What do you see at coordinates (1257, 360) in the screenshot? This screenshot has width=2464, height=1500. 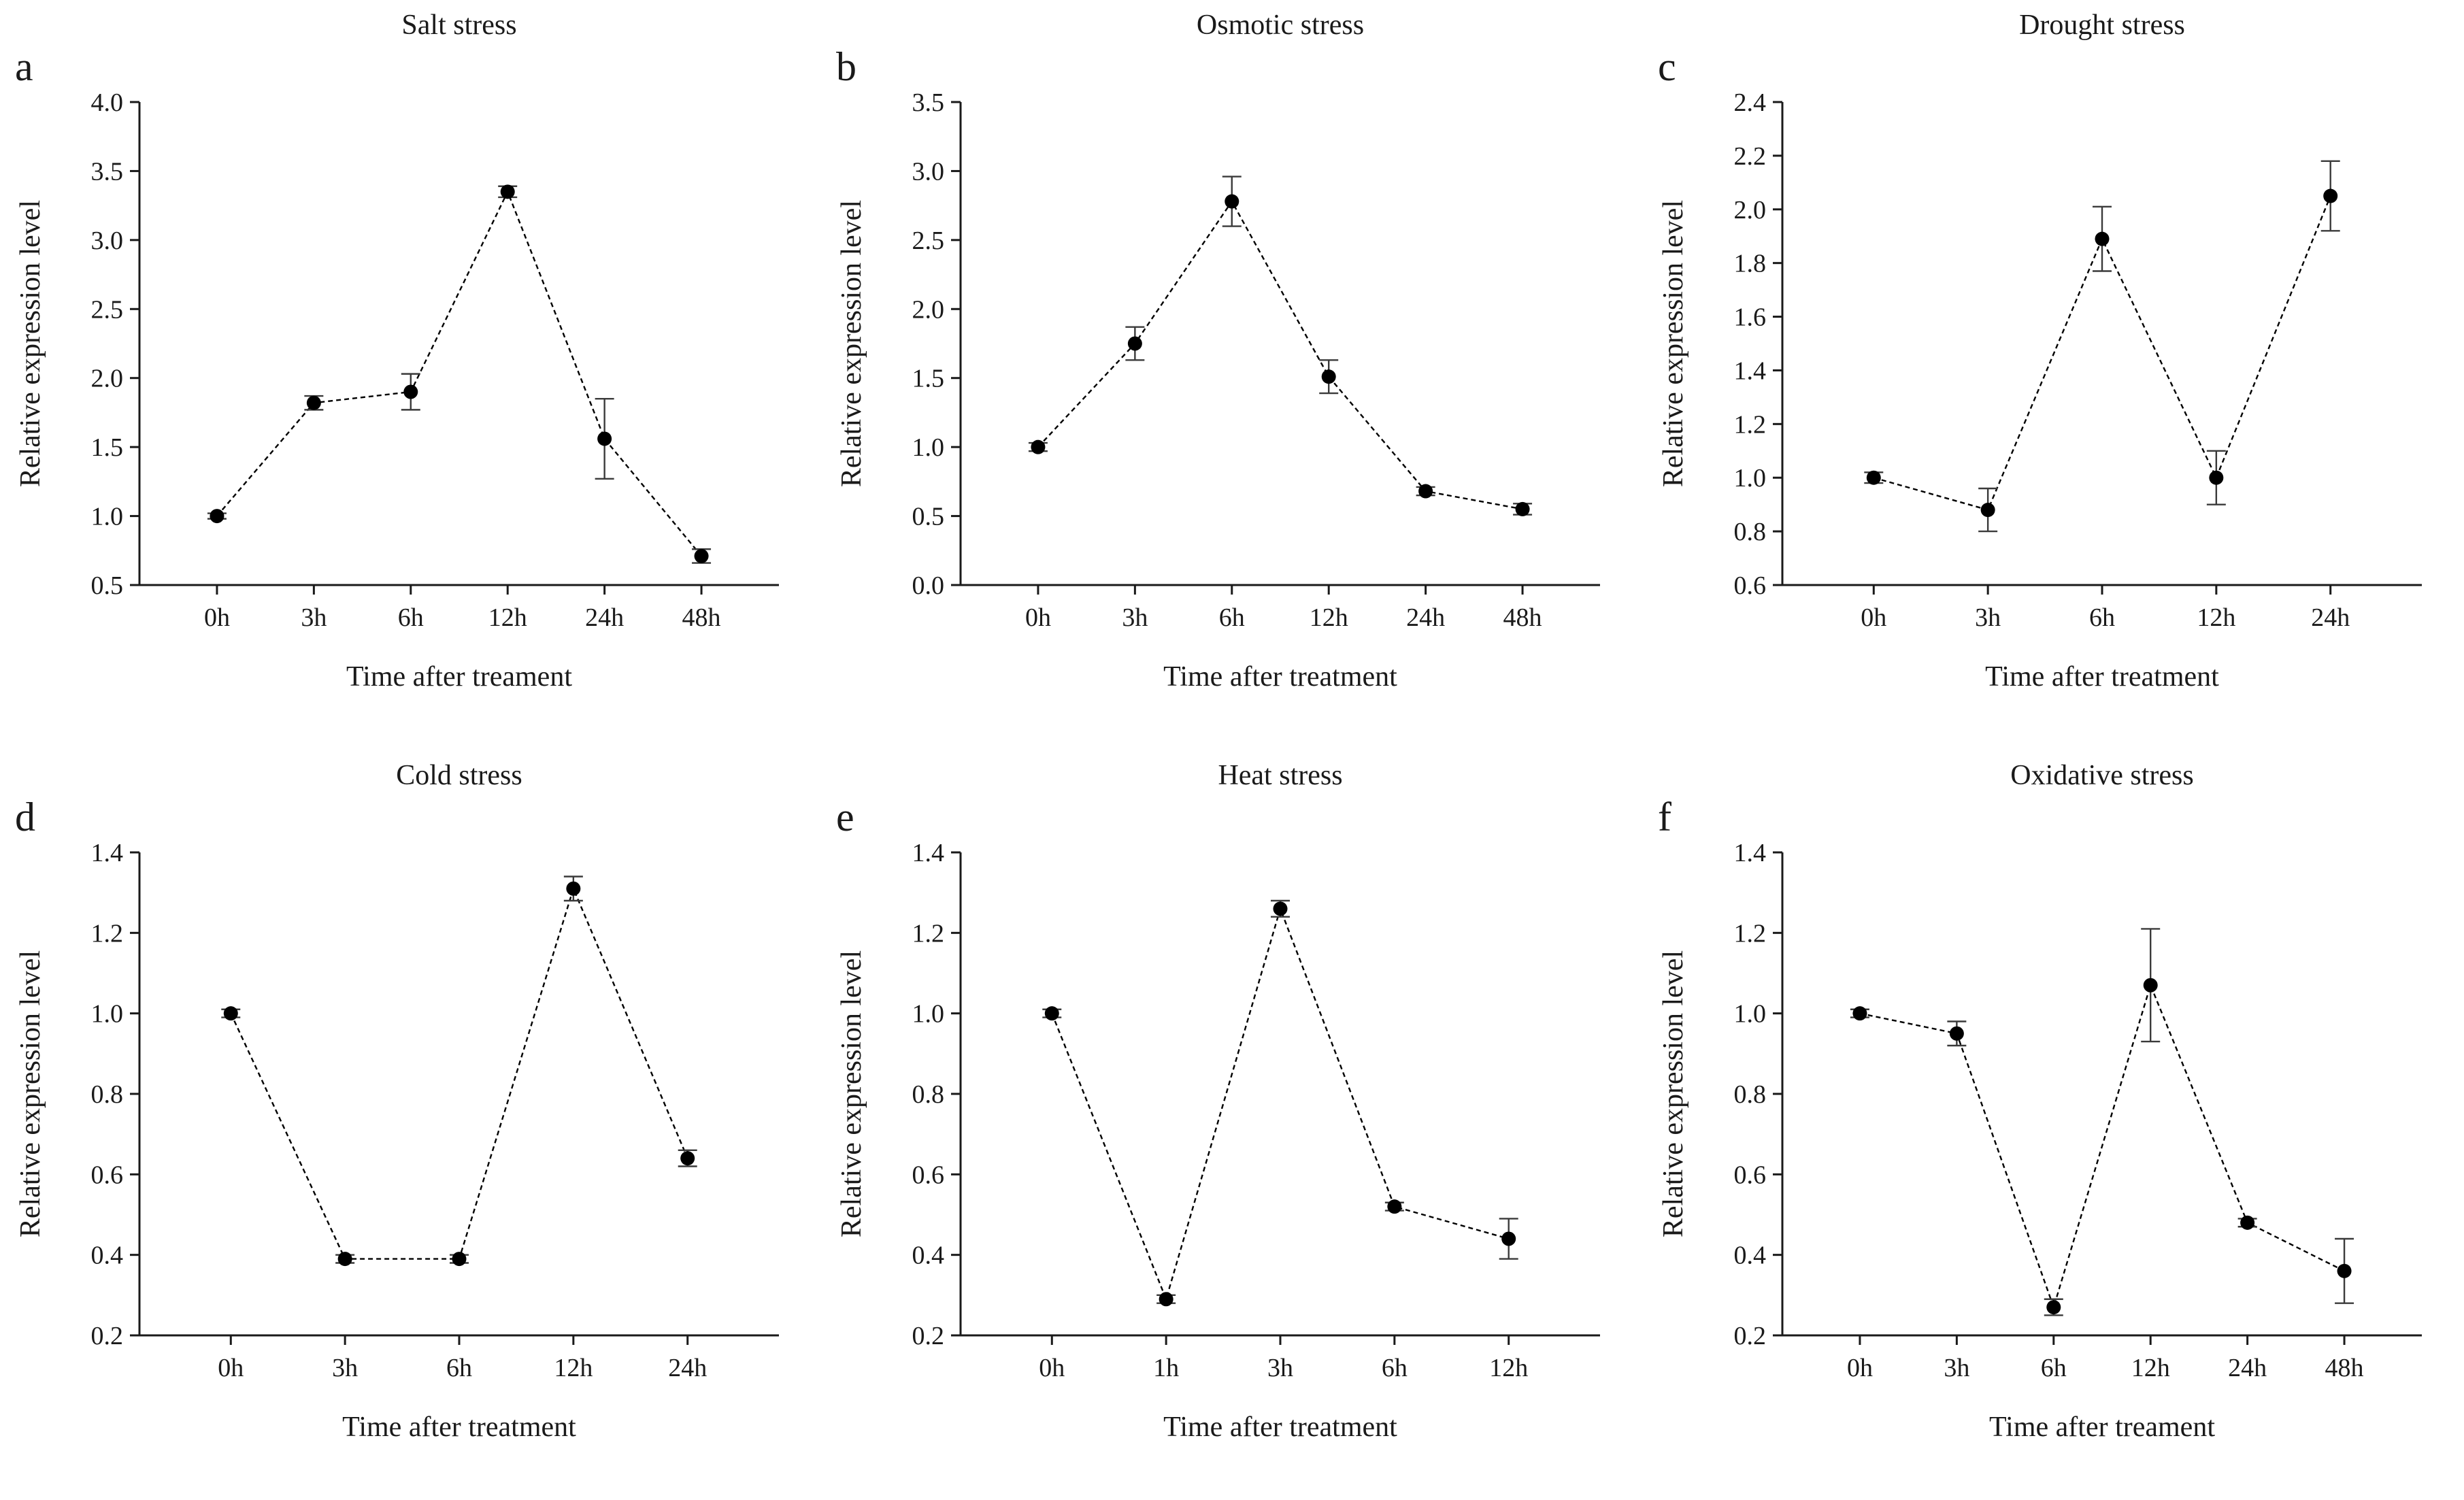 I see `plot-area: 0.0 0.5 1.0 1.5 2.0 2.5 3.0 3.5 0h 3h 6h 12h 24h 48h` at bounding box center [1257, 360].